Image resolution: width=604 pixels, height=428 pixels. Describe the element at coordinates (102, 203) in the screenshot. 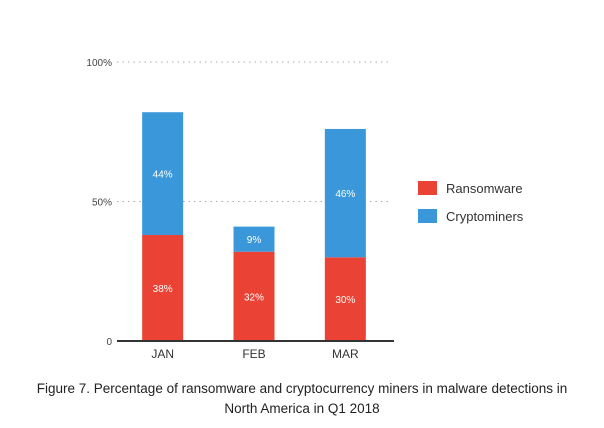

I see `y-tick-label: 50%` at that location.